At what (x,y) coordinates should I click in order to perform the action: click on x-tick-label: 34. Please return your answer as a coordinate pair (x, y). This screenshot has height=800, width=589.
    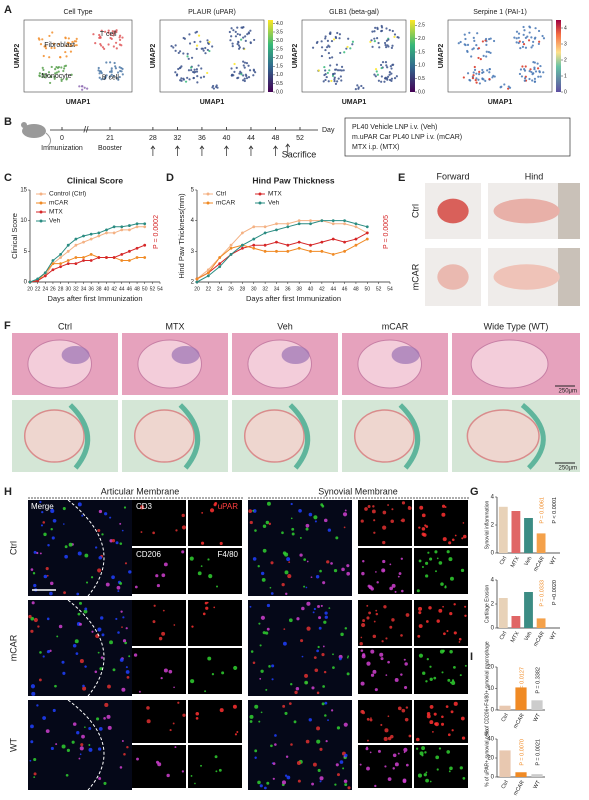
    Looking at the image, I should click on (84, 289).